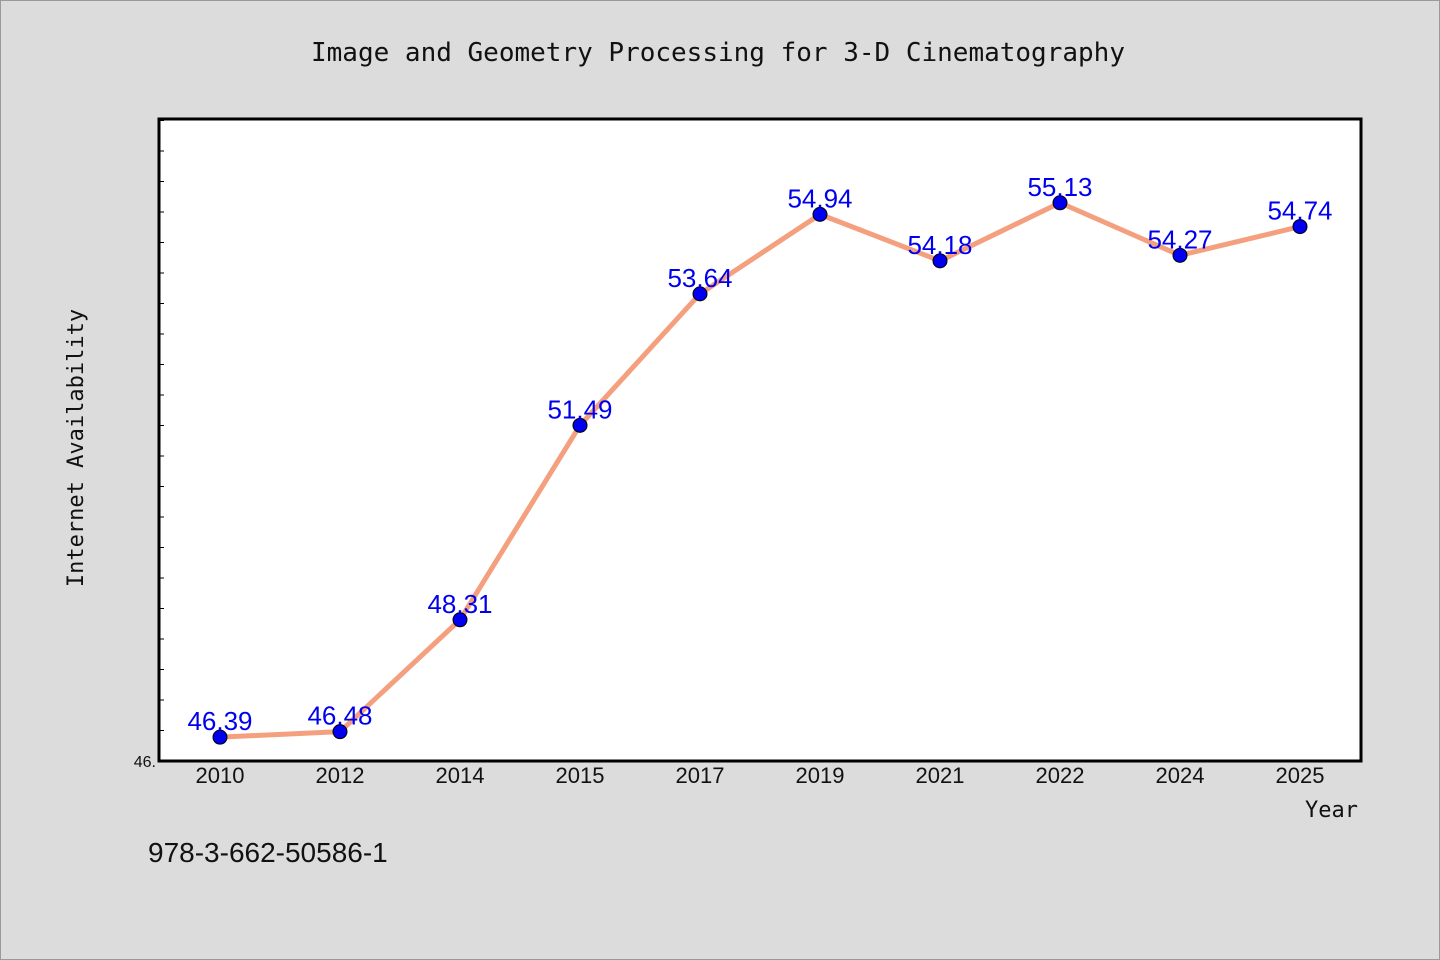 The image size is (1440, 960). Describe the element at coordinates (579, 409) in the screenshot. I see `data-label: 51.49` at that location.